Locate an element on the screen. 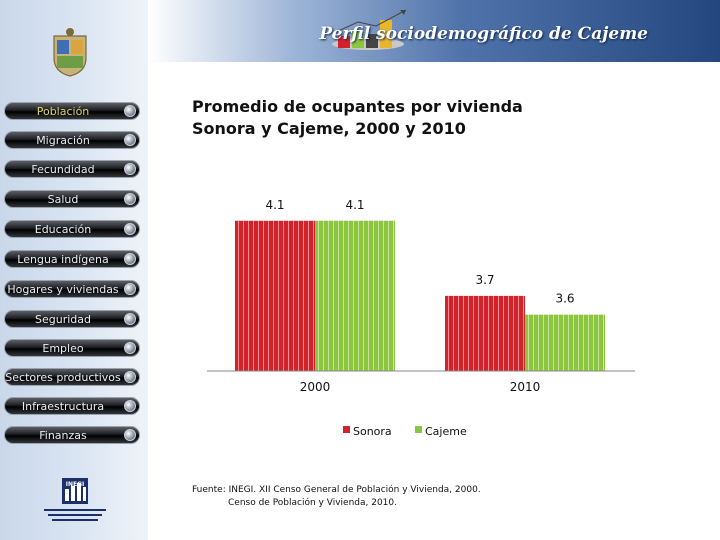 This screenshot has width=720, height=540. legend-swatch-sonora is located at coordinates (346, 429).